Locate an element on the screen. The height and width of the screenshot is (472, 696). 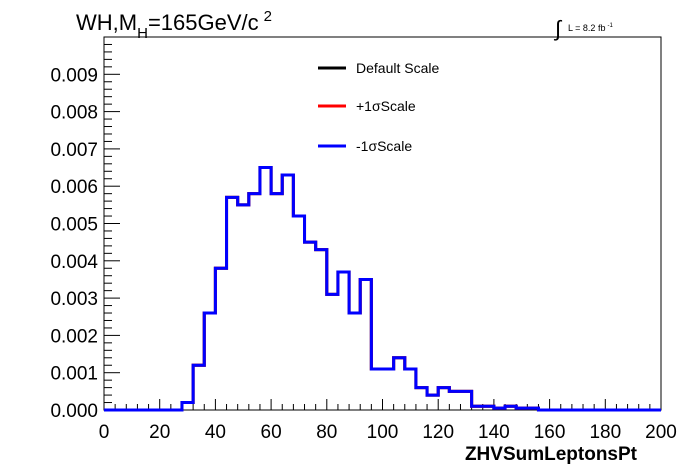
y-tick-label: 0.007 is located at coordinates (74, 150).